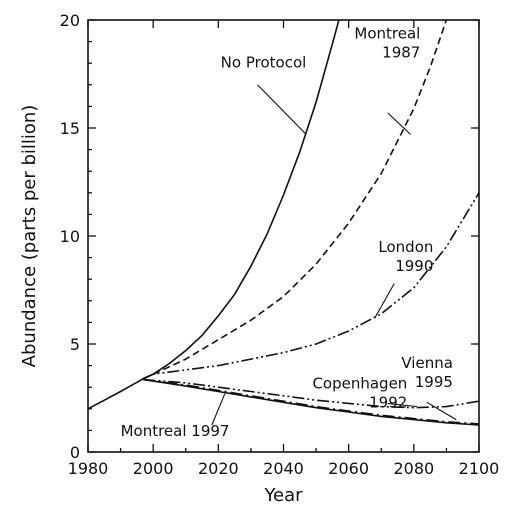  I want to click on annotation-label-vienna-1995-line1: Vienna, so click(427, 363).